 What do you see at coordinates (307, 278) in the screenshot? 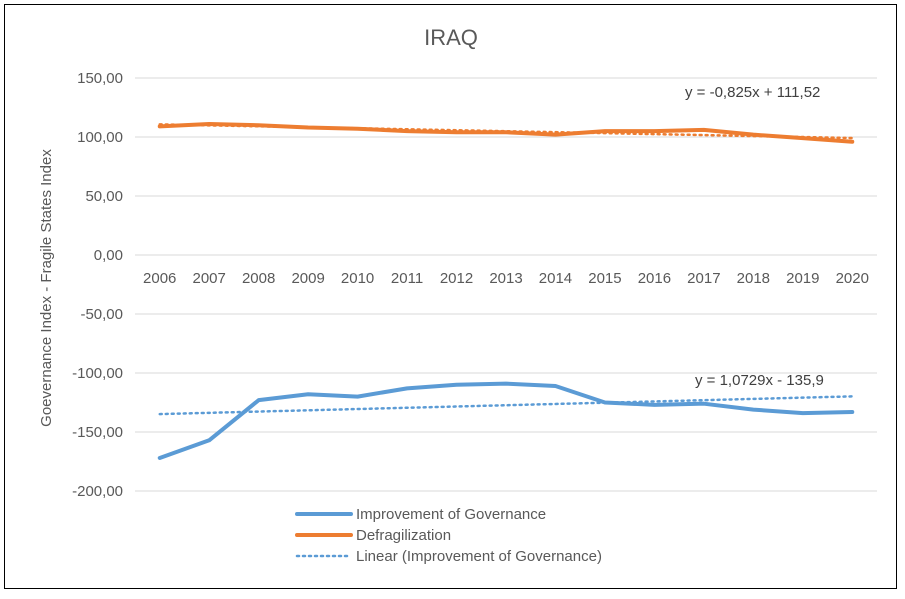
I see `x-tick-label: 2009` at bounding box center [307, 278].